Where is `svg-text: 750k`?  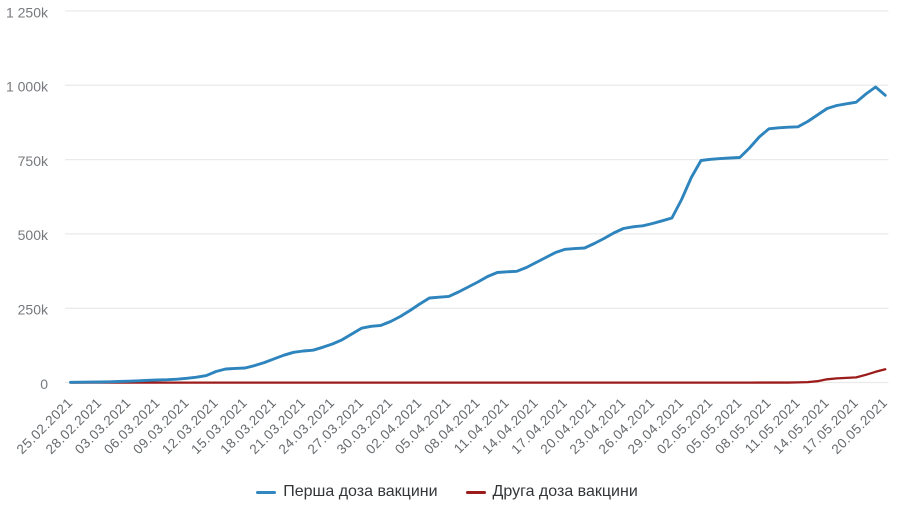
svg-text: 750k is located at coordinates (33, 161).